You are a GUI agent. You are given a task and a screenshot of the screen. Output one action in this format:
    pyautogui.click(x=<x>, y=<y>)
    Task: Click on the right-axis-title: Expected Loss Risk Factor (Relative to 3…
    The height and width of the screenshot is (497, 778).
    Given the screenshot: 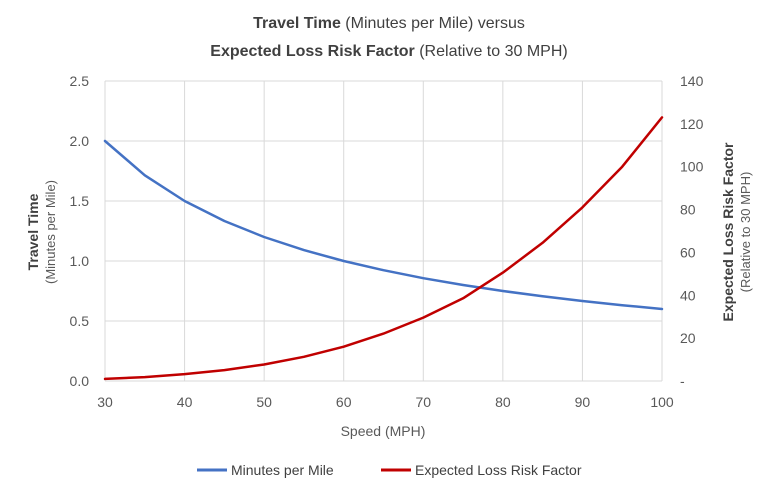 What is the action you would take?
    pyautogui.click(x=736, y=232)
    